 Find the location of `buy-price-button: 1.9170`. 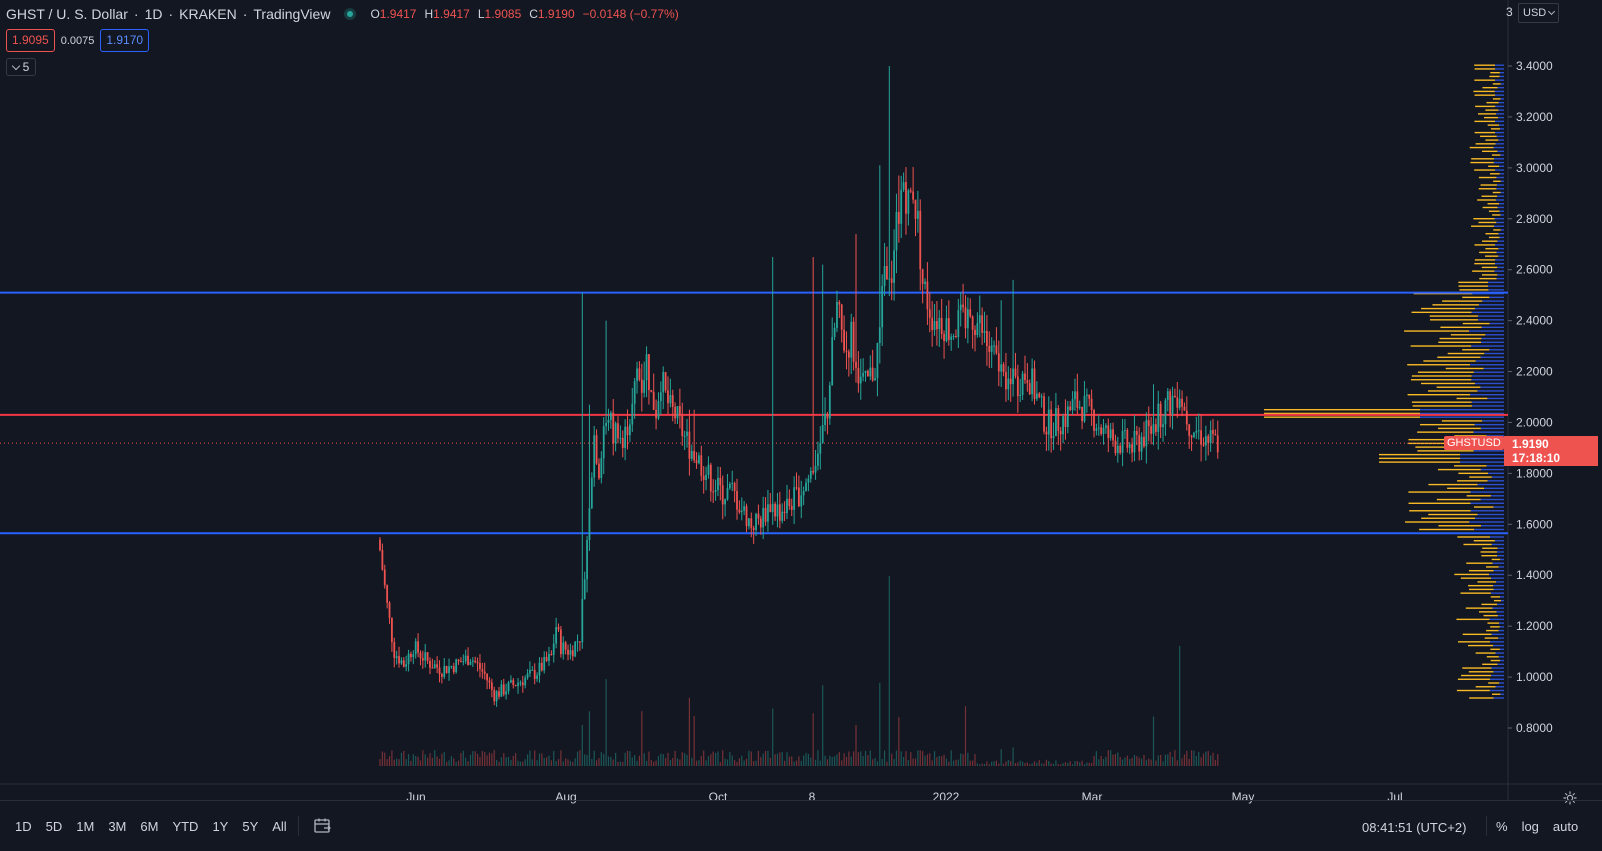

buy-price-button: 1.9170 is located at coordinates (125, 40).